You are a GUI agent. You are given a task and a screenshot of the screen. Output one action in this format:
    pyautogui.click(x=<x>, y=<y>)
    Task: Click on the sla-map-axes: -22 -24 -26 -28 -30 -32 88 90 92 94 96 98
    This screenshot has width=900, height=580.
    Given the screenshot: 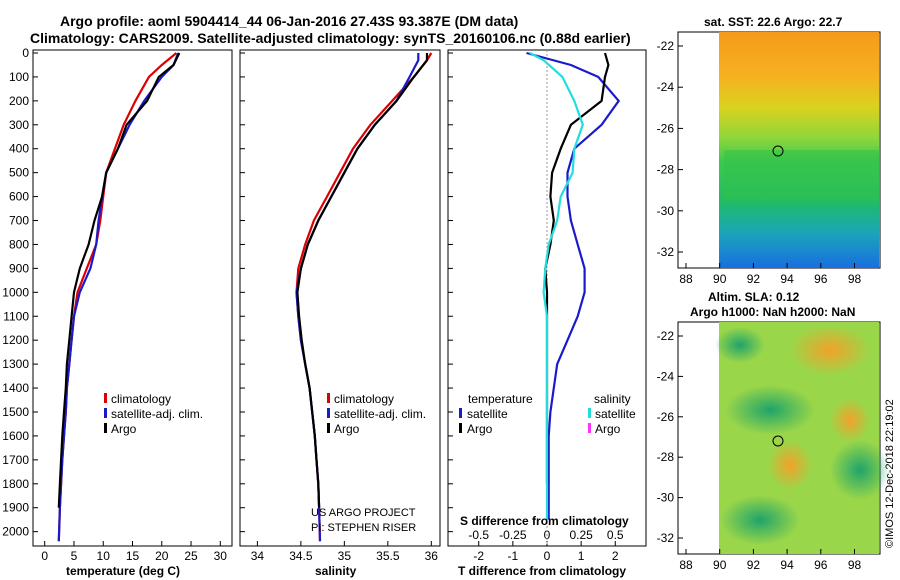 What is the action you would take?
    pyautogui.click(x=759, y=450)
    